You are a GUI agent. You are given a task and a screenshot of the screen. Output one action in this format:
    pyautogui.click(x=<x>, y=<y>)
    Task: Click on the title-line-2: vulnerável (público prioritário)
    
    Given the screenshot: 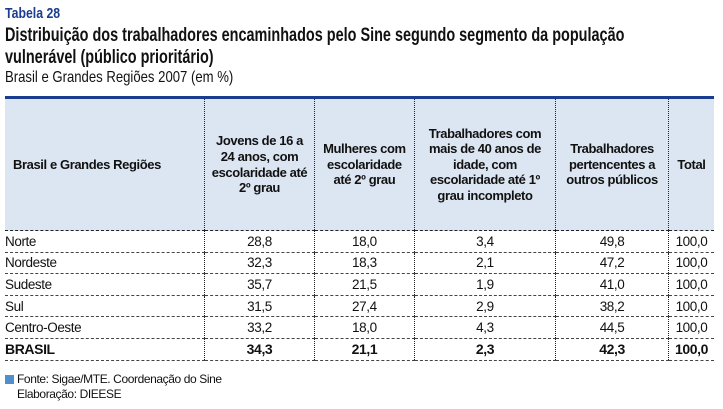 What is the action you would take?
    pyautogui.click(x=109, y=57)
    